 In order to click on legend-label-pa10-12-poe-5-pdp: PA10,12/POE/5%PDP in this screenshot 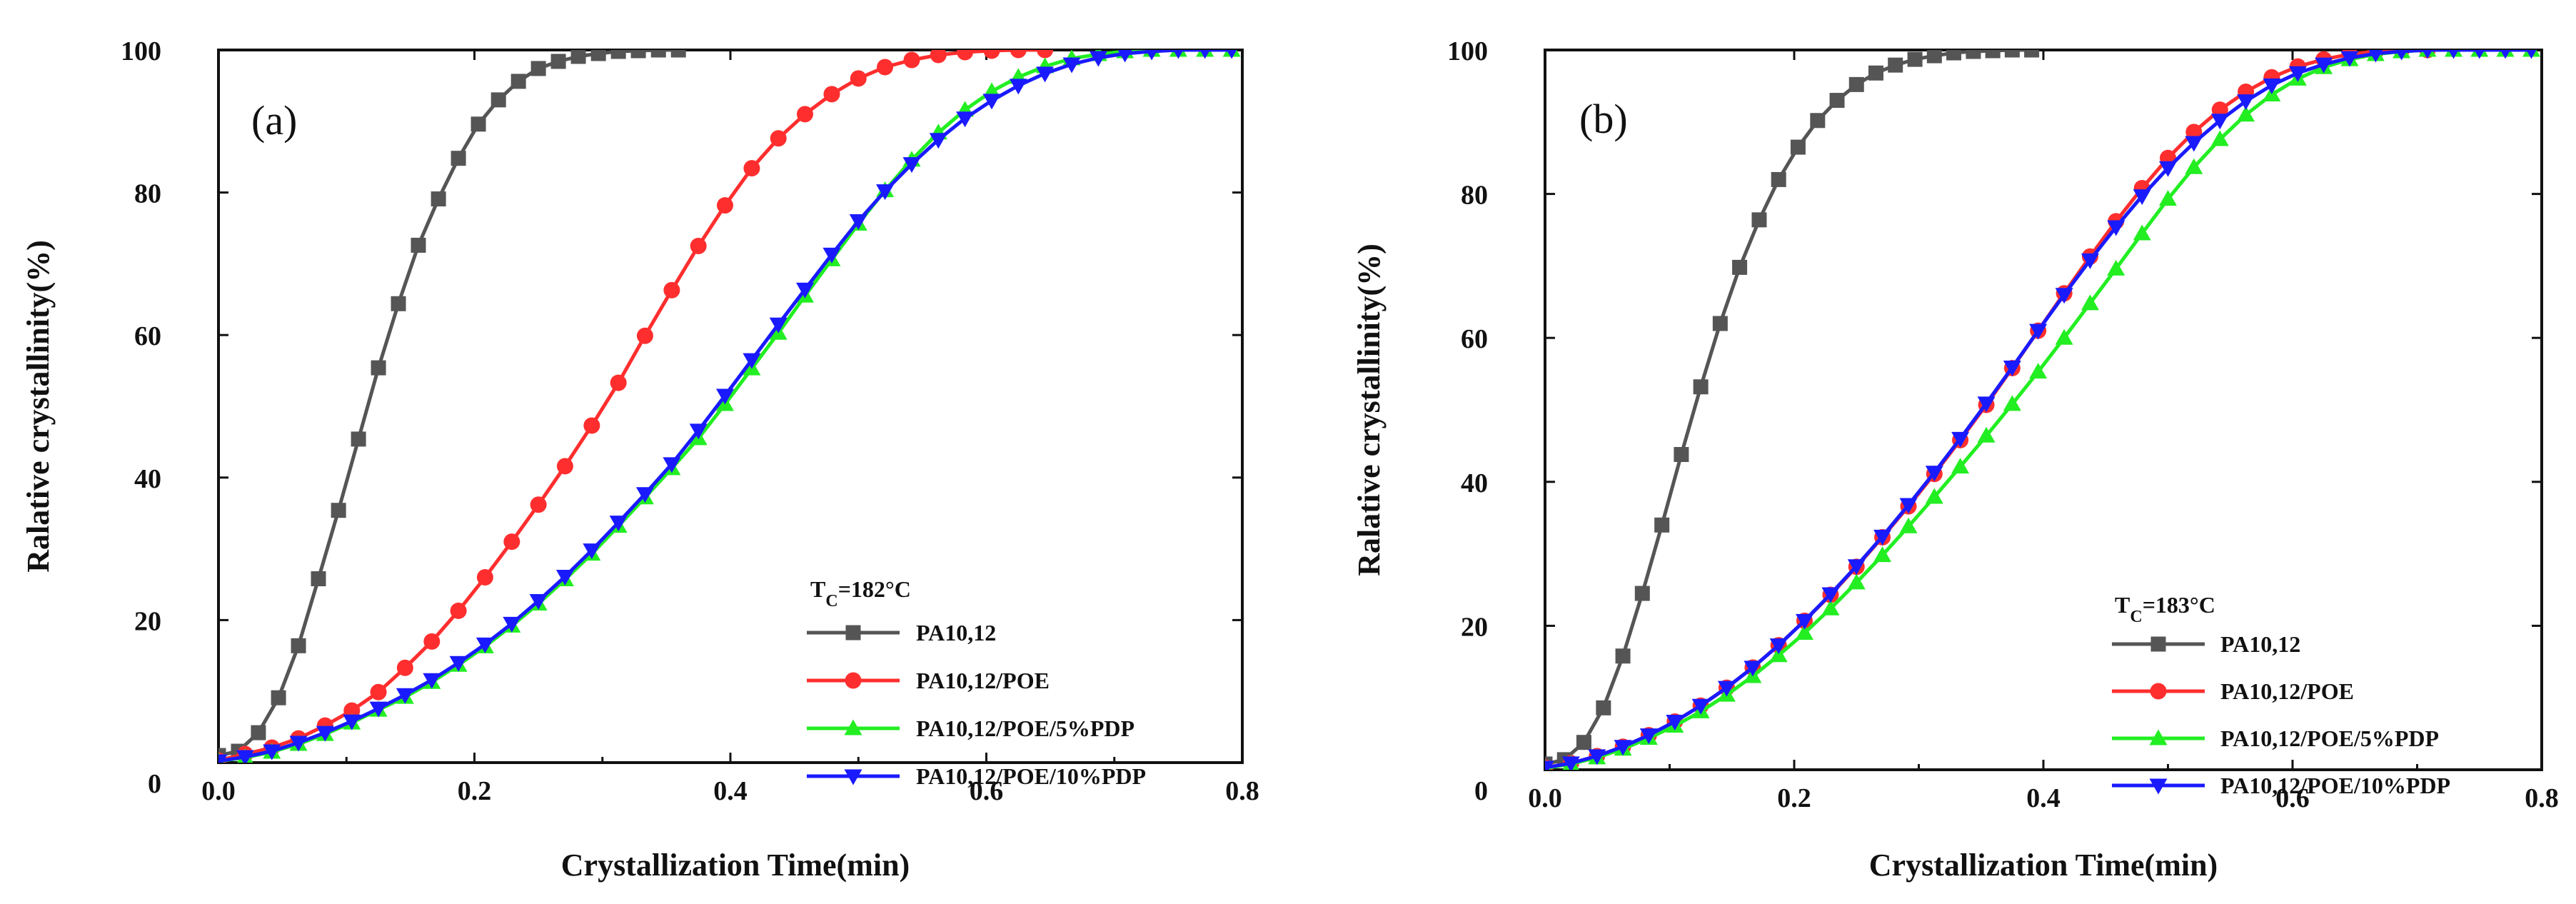, I will do `click(1025, 728)`.